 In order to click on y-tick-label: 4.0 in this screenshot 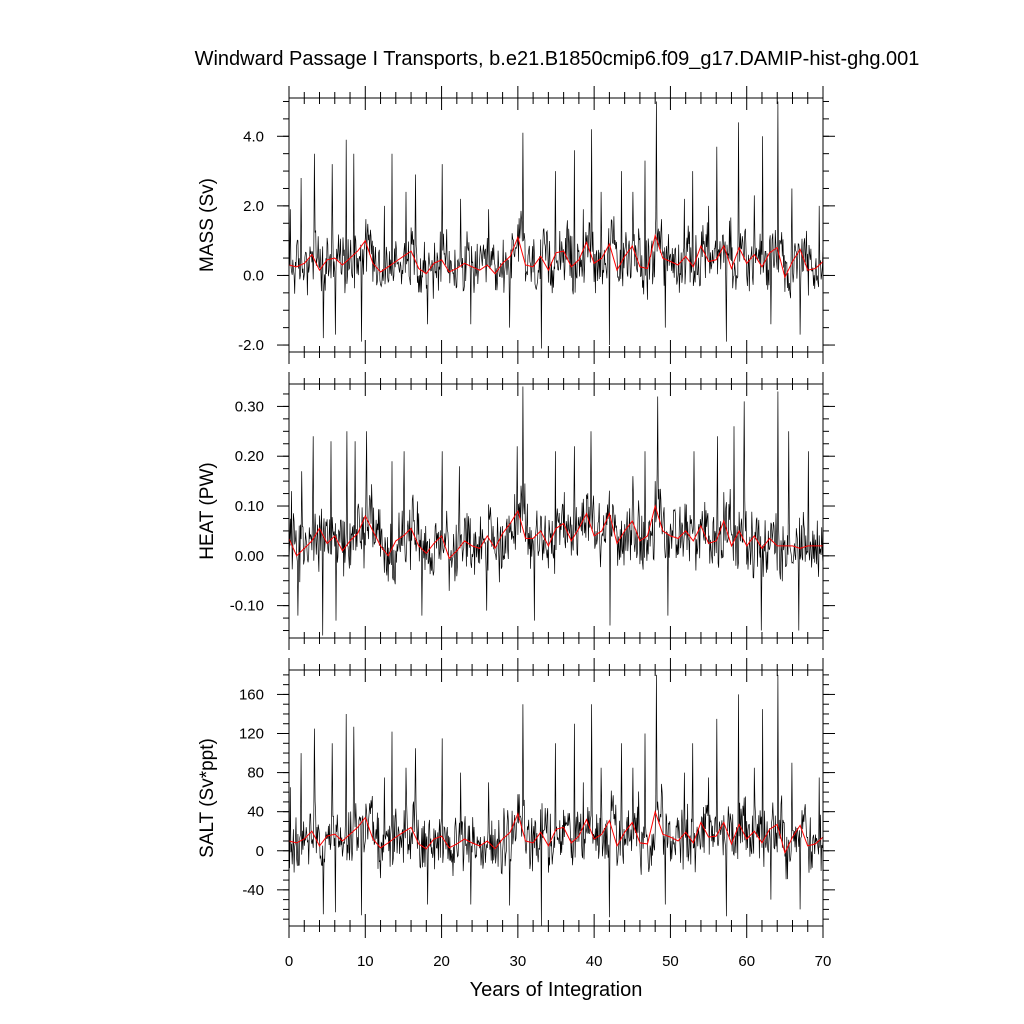, I will do `click(253, 136)`.